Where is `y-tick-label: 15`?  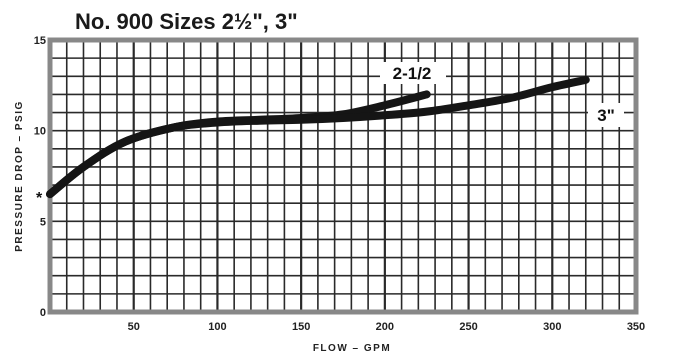
y-tick-label: 15 is located at coordinates (40, 41).